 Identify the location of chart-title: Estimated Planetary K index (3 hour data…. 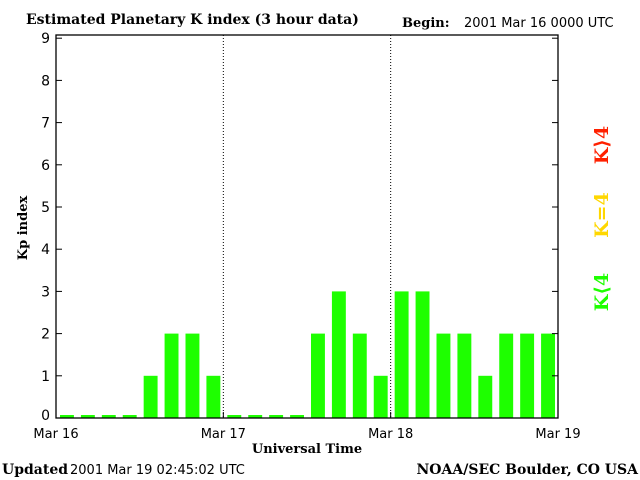
(192, 20).